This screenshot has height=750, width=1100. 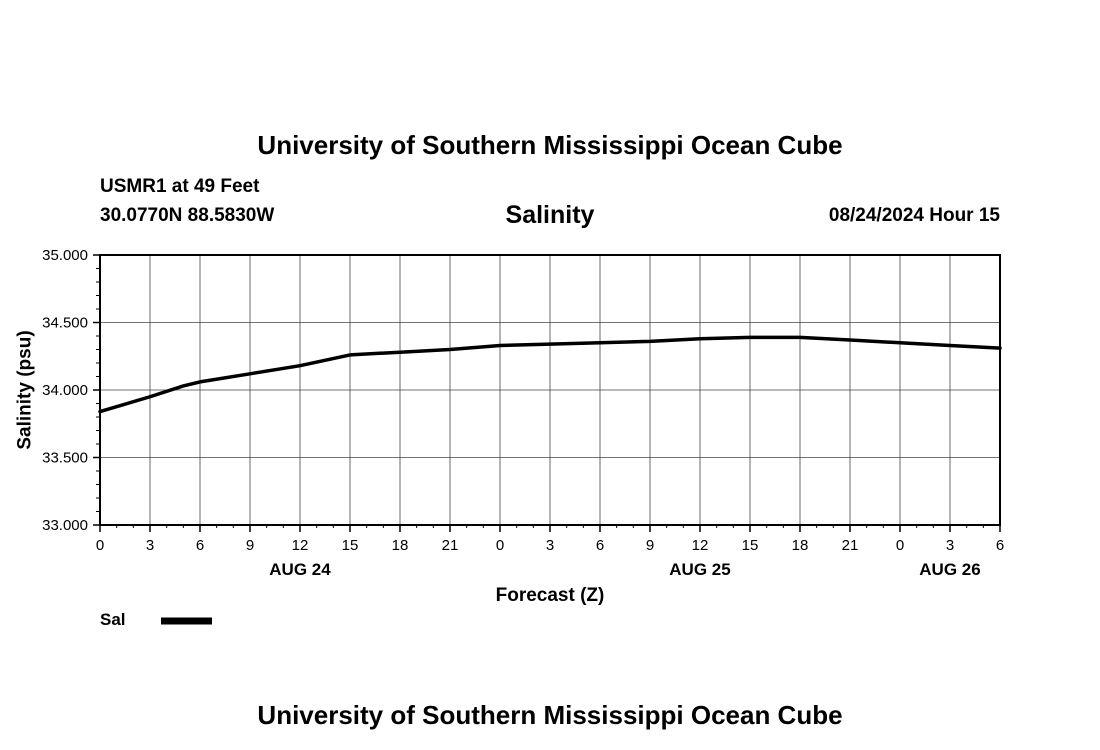 What do you see at coordinates (187, 215) in the screenshot?
I see `coordinates-label: 30.0770N 88.5830W` at bounding box center [187, 215].